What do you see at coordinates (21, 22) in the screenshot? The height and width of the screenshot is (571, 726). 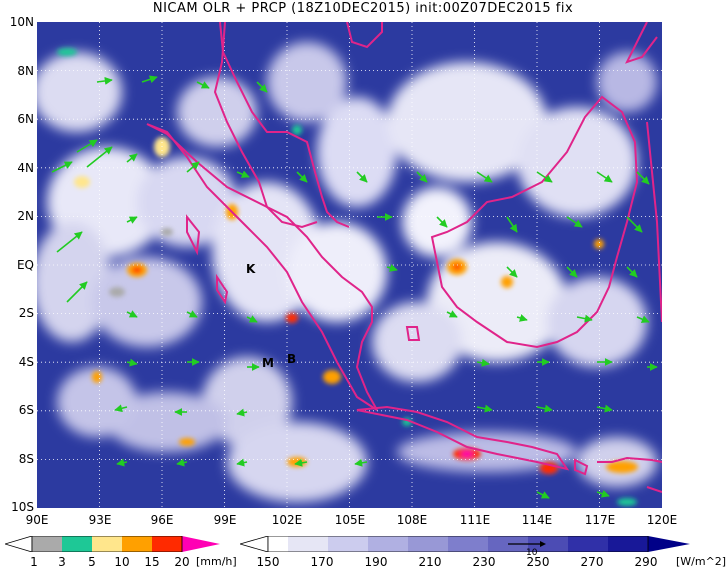 I see `y-tick-label: 10N` at bounding box center [21, 22].